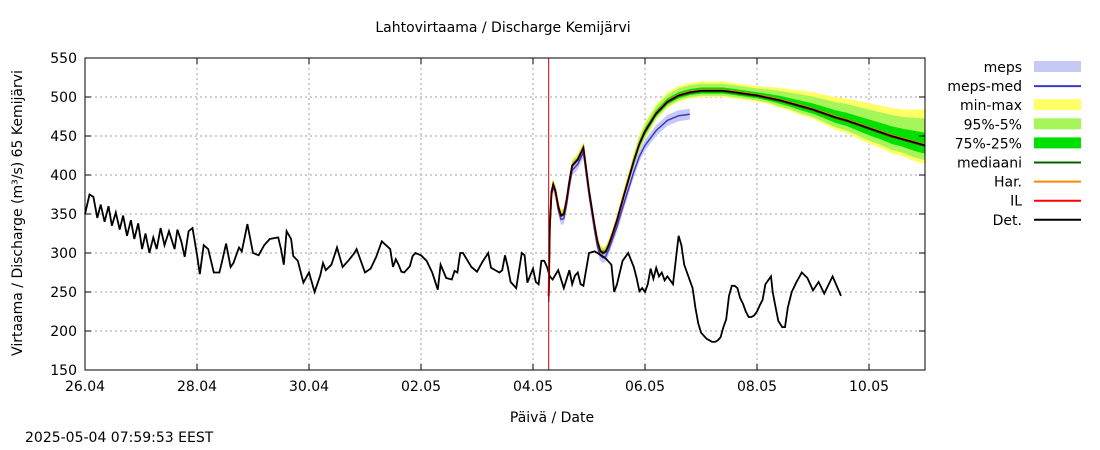  What do you see at coordinates (63, 332) in the screenshot?
I see `y-tick-label: 200` at bounding box center [63, 332].